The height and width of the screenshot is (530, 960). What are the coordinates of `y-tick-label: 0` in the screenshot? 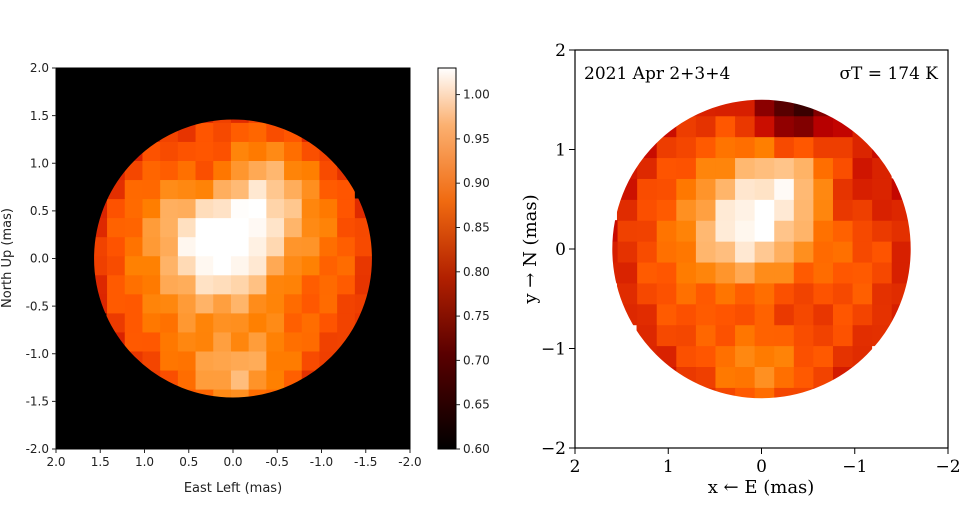 It's located at (560, 250).